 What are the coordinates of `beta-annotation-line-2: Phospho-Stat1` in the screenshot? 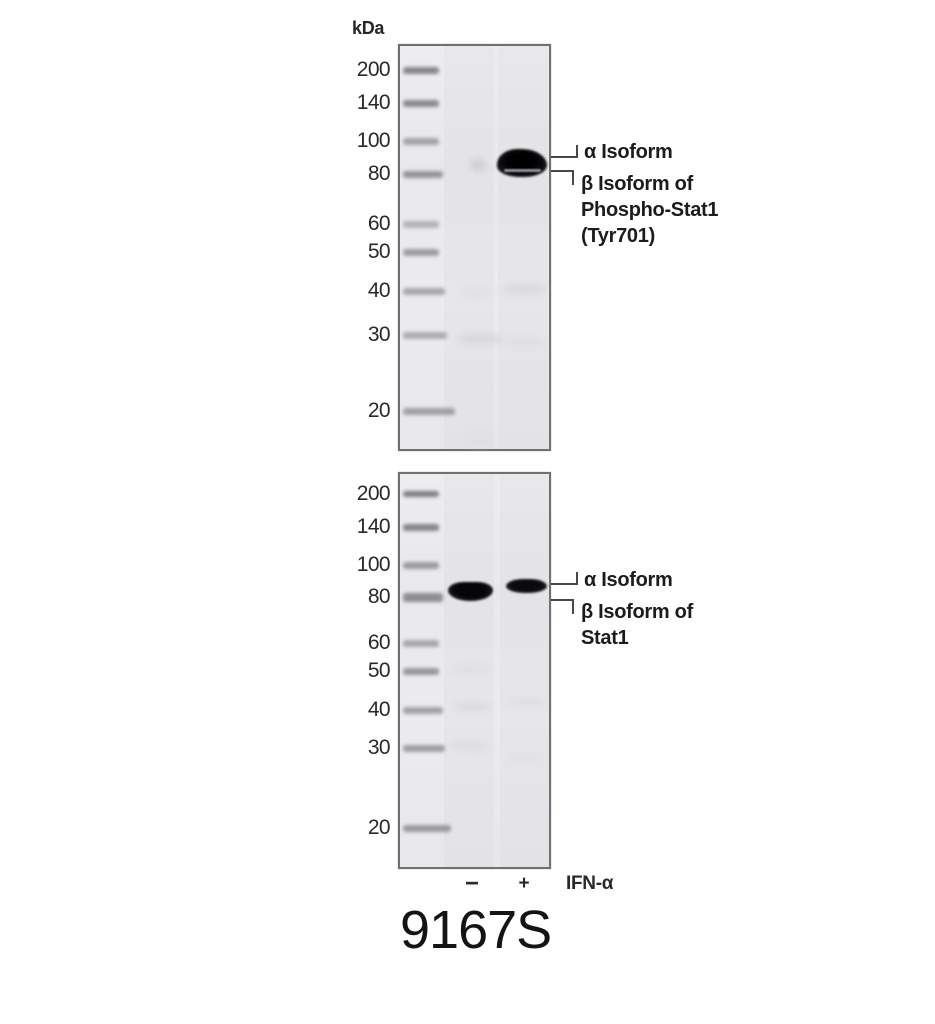 It's located at (650, 210).